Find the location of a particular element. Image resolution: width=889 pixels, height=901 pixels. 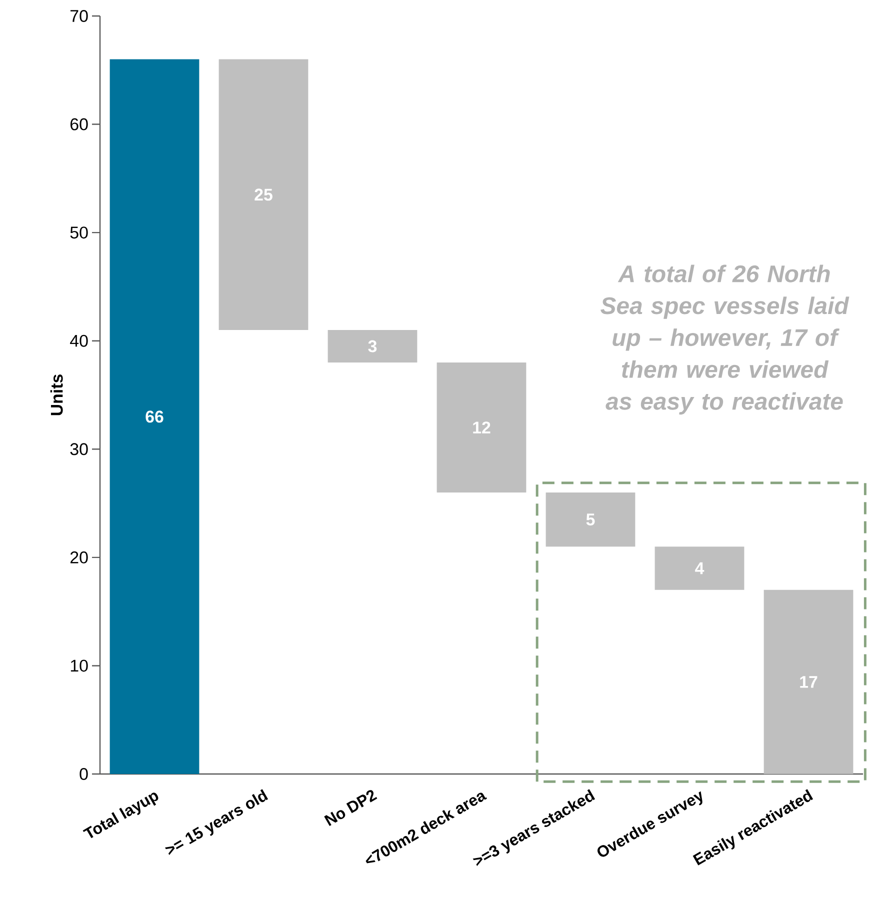

data-label: 17 is located at coordinates (809, 682).